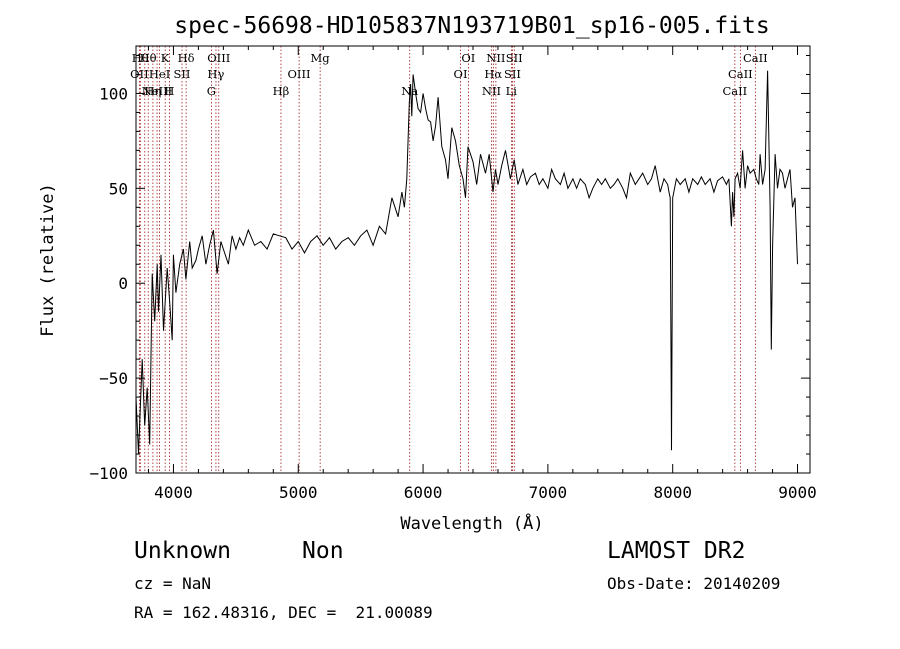 The image size is (900, 649). I want to click on y-tick-label-2: 0, so click(123, 283).